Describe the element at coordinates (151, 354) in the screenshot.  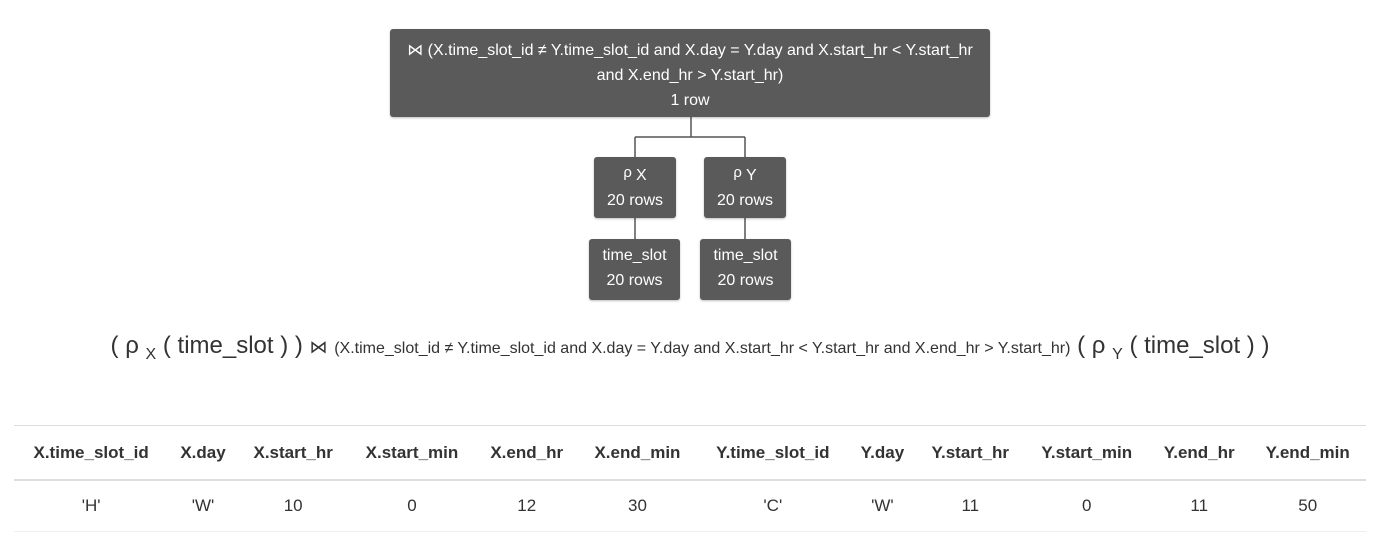
I see `expr-sub-x: X` at that location.